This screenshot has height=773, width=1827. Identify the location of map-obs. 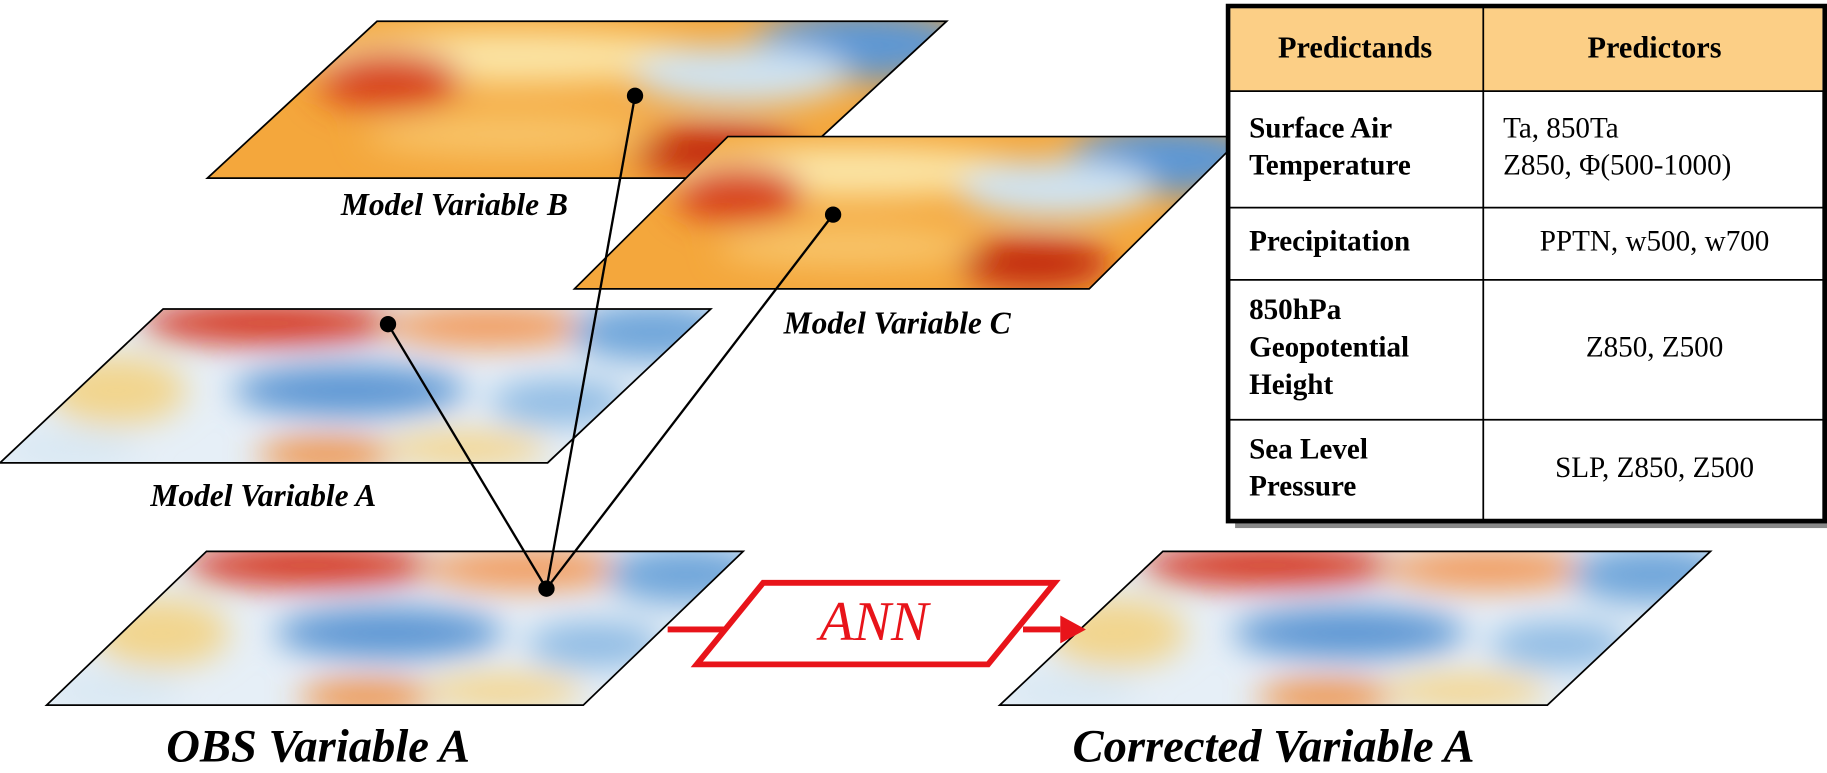
(406, 628).